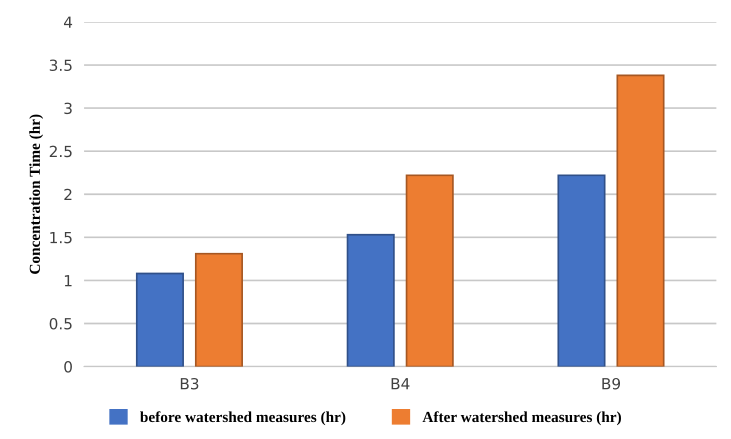 This screenshot has width=731, height=439. I want to click on y-tick-label: 4, so click(68, 22).